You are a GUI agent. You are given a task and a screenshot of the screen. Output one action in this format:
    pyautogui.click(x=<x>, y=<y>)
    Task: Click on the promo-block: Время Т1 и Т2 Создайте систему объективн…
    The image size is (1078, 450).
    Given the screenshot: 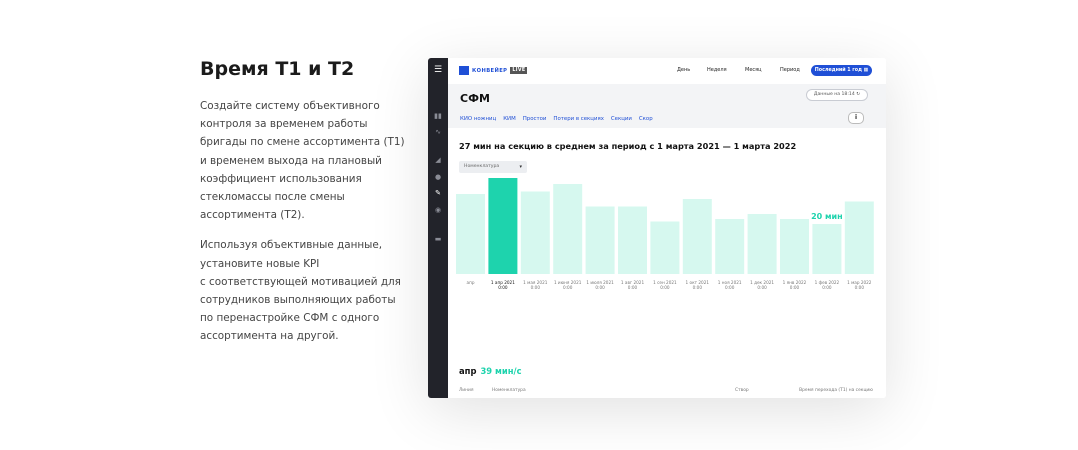 What is the action you would take?
    pyautogui.click(x=305, y=208)
    